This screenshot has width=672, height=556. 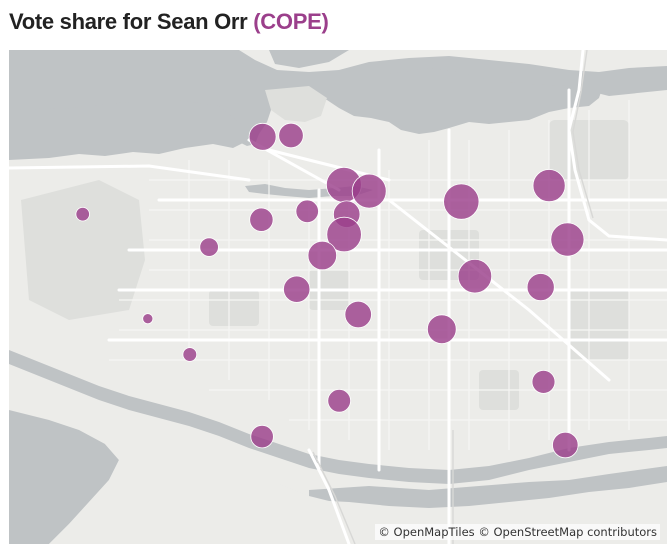 I want to click on water-english-bay, so click(x=129, y=130).